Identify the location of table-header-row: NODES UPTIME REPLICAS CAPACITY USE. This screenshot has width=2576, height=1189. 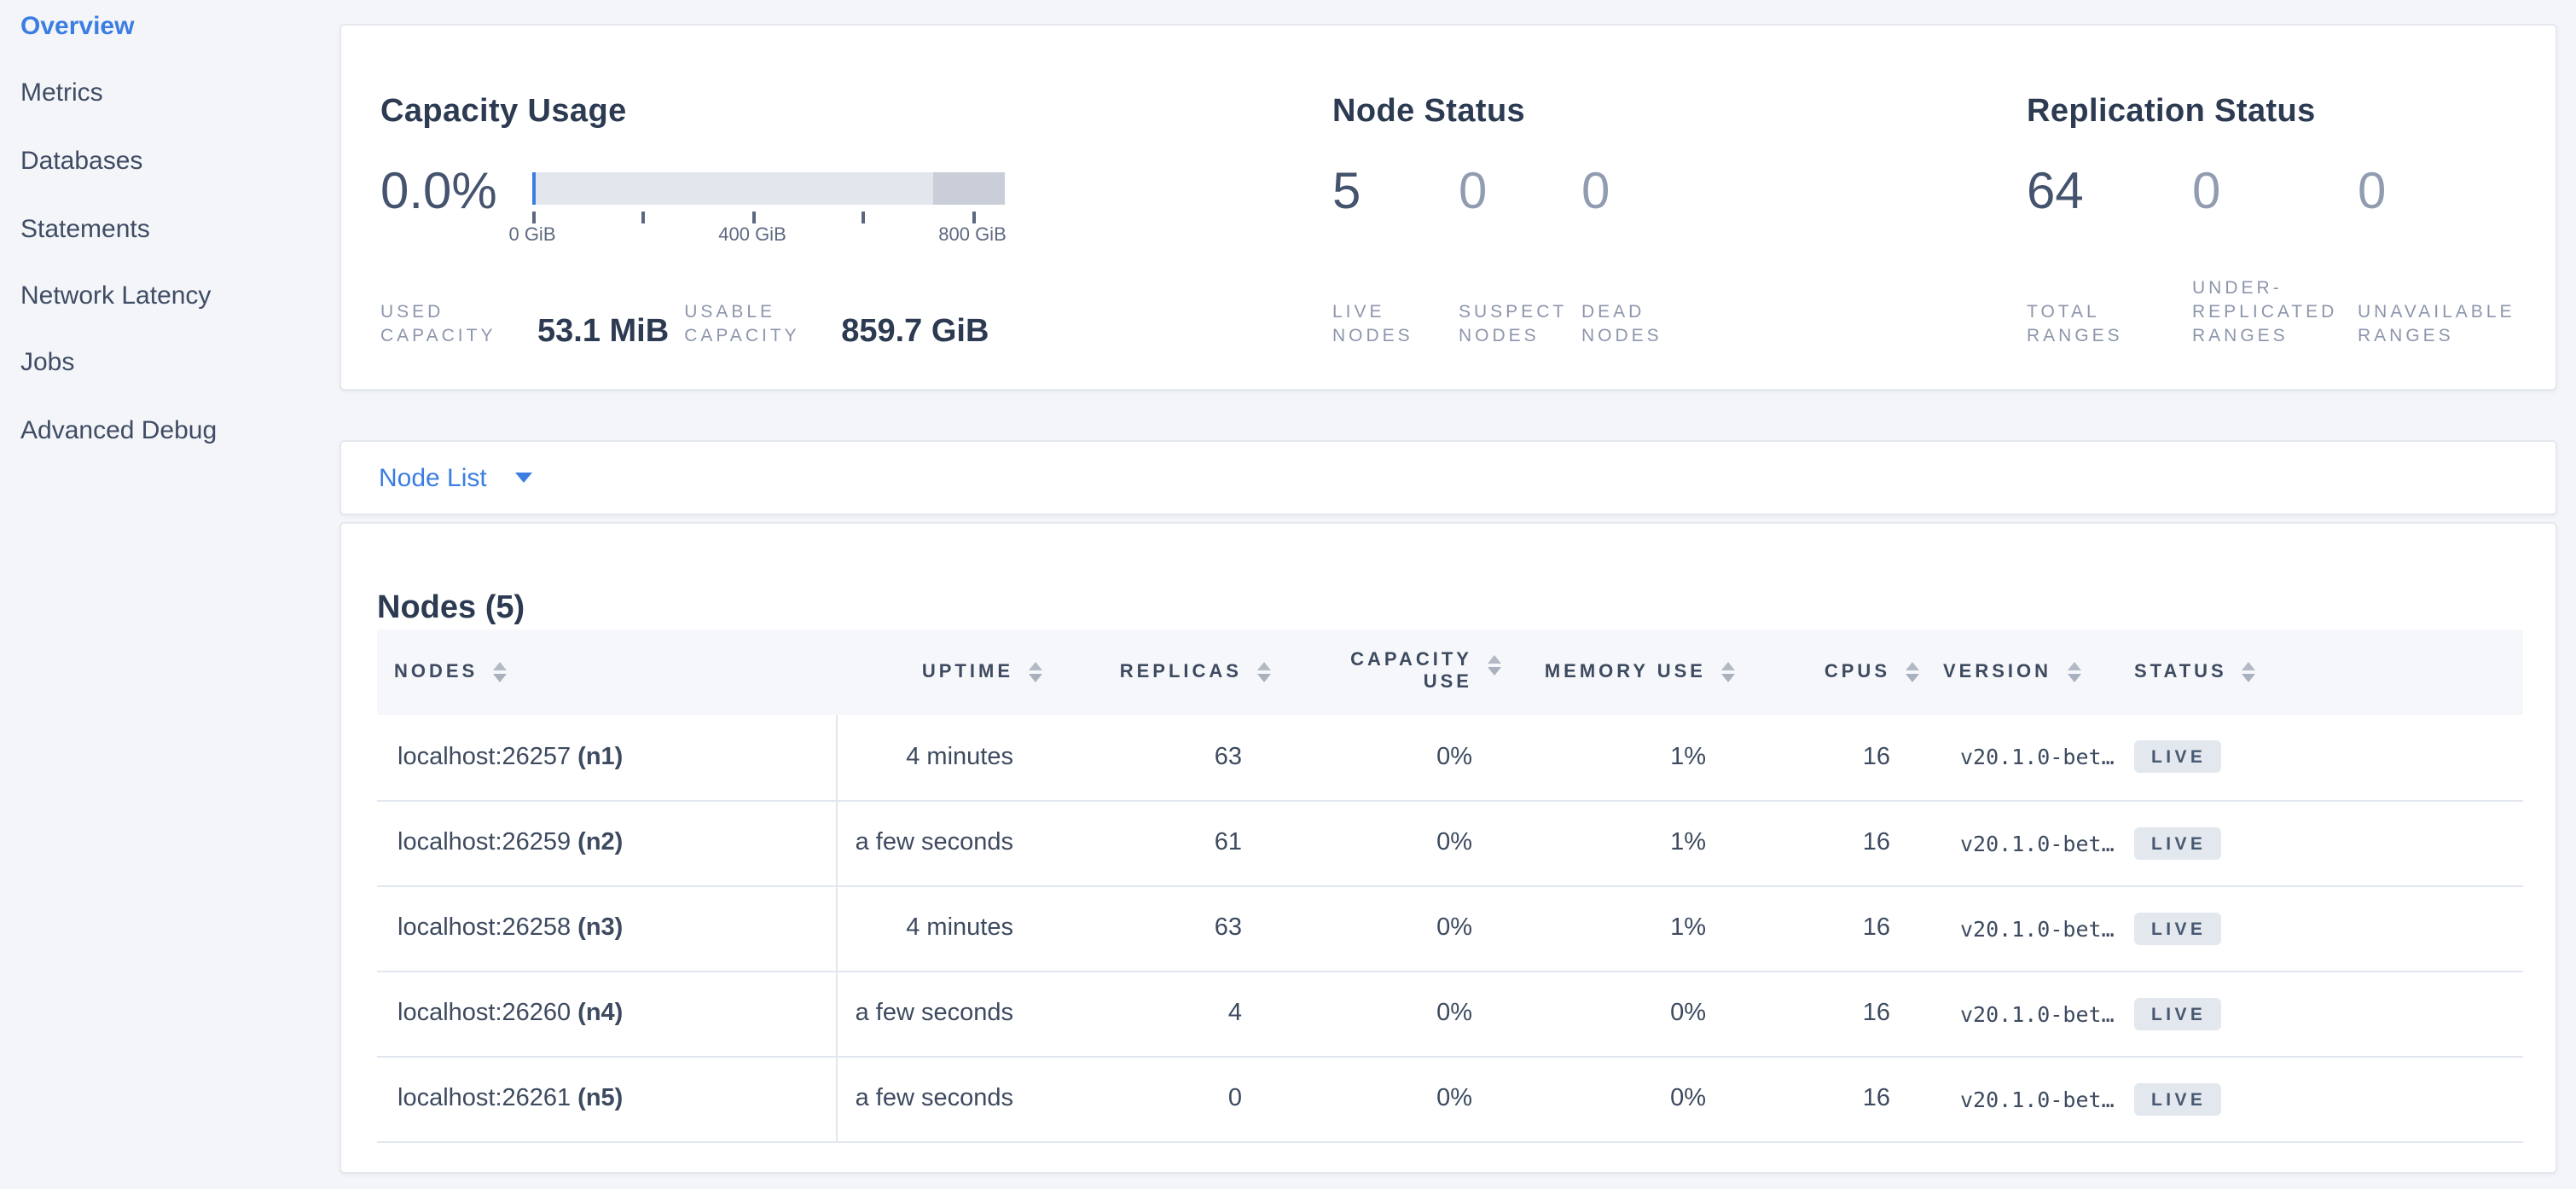
(1450, 672).